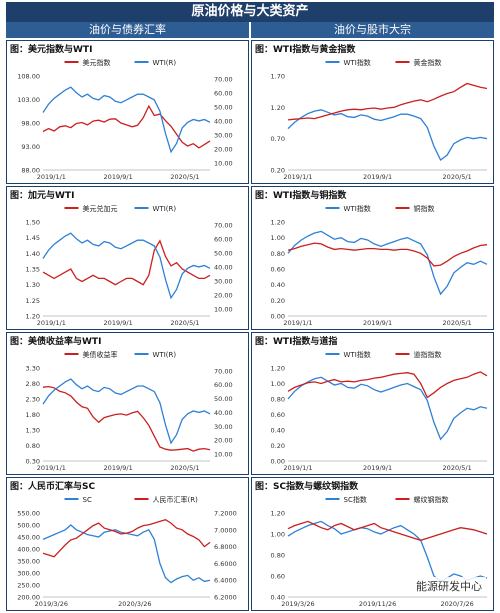  What do you see at coordinates (383, 354) in the screenshot?
I see `legend: WTI指数 道指指数` at bounding box center [383, 354].